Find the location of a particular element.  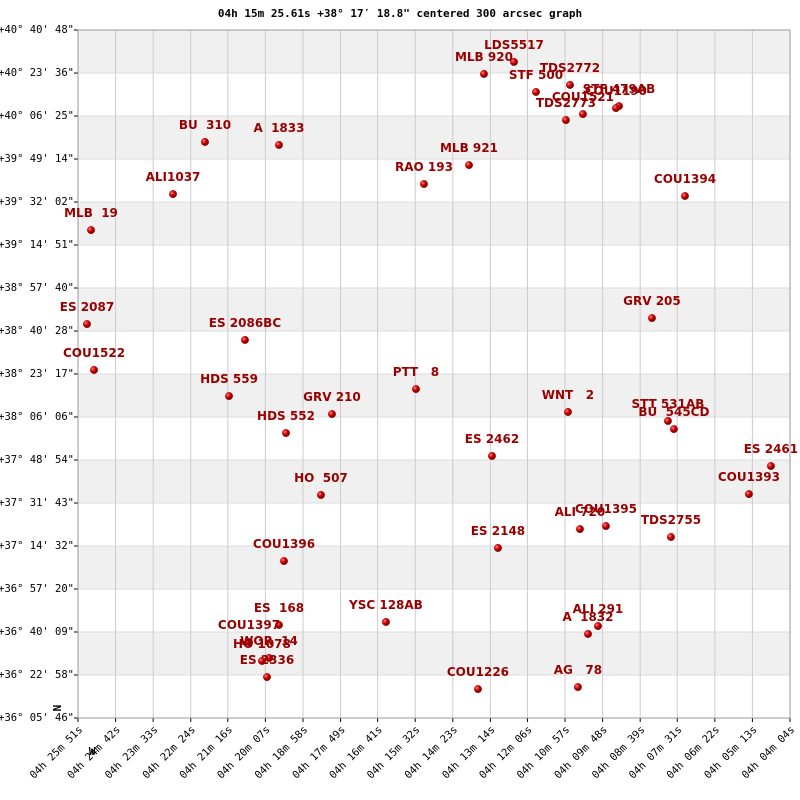

star-label: COU1226 is located at coordinates (478, 672).